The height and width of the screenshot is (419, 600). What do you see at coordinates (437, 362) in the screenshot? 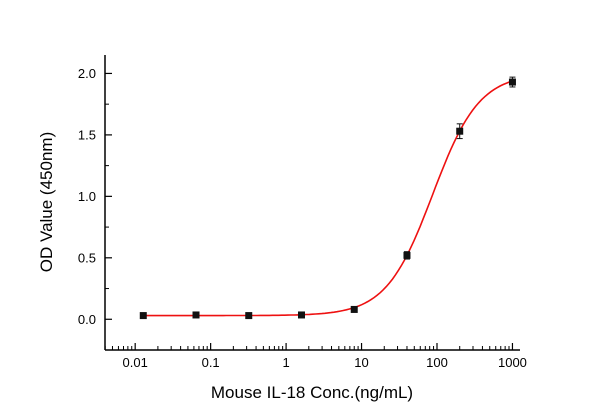
I see `x-tick-label: 100` at bounding box center [437, 362].